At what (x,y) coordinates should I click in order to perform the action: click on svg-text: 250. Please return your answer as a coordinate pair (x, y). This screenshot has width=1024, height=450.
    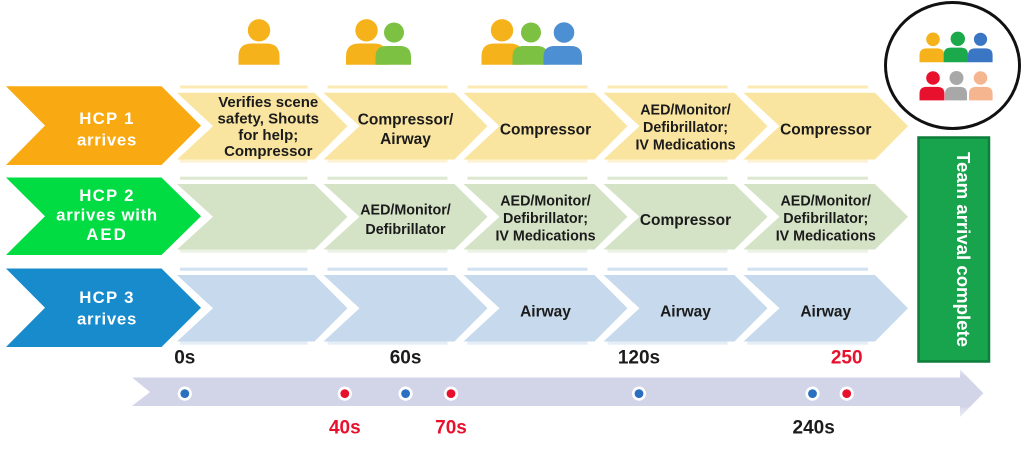
    Looking at the image, I should click on (847, 358).